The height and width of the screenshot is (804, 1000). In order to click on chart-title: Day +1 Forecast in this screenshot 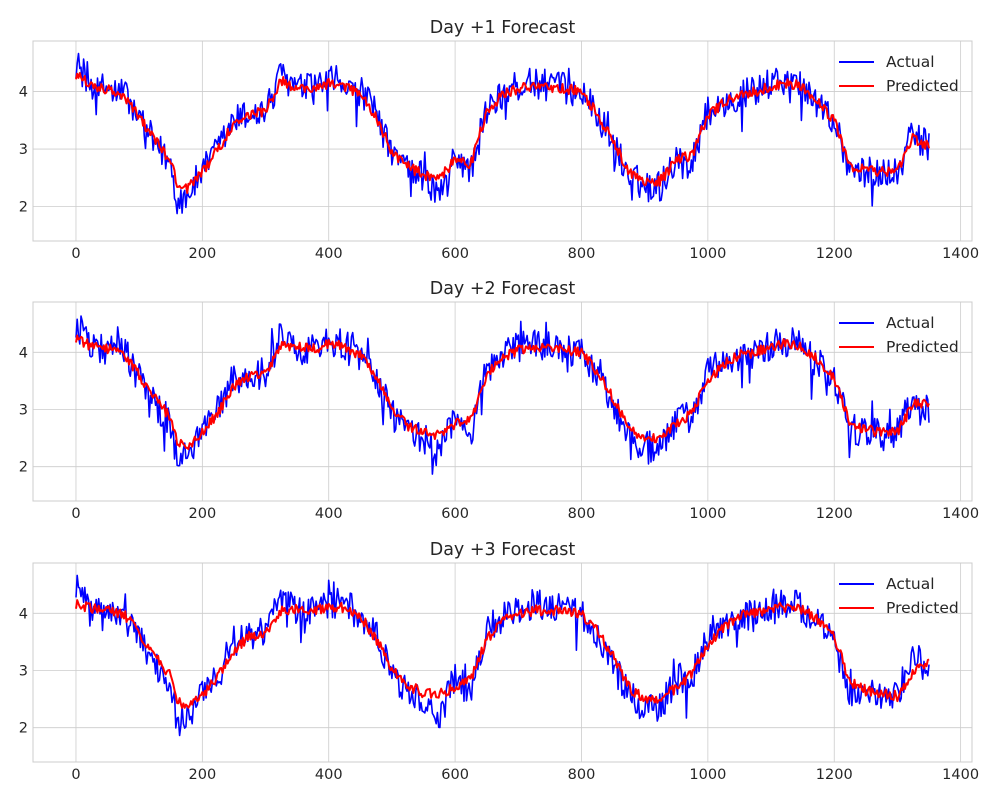, I will do `click(503, 28)`.